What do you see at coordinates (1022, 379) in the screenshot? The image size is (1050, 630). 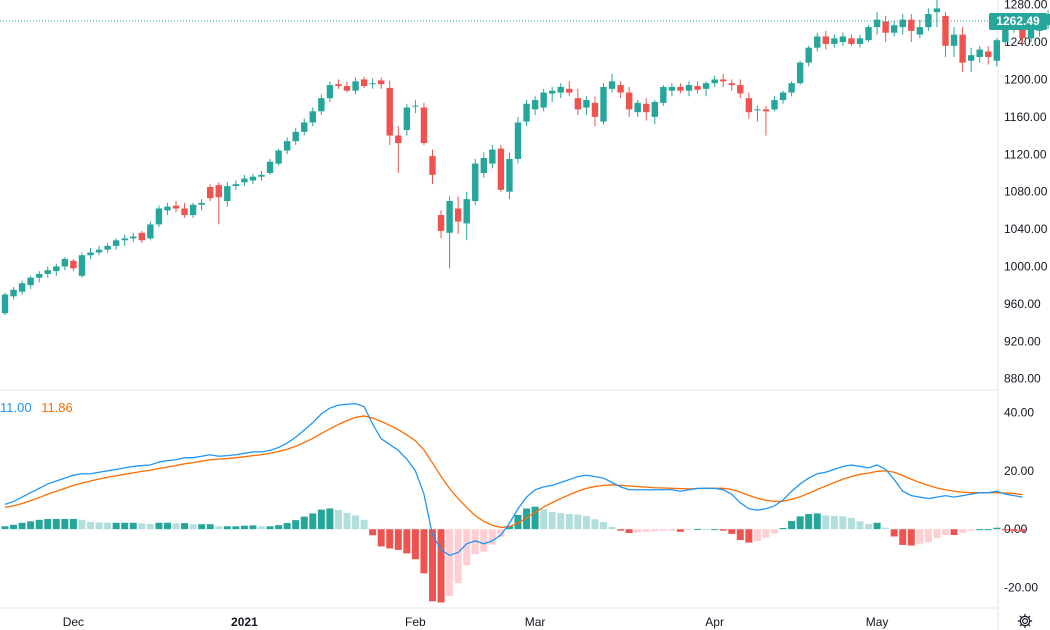 I see `price-tick-label: 880.00` at bounding box center [1022, 379].